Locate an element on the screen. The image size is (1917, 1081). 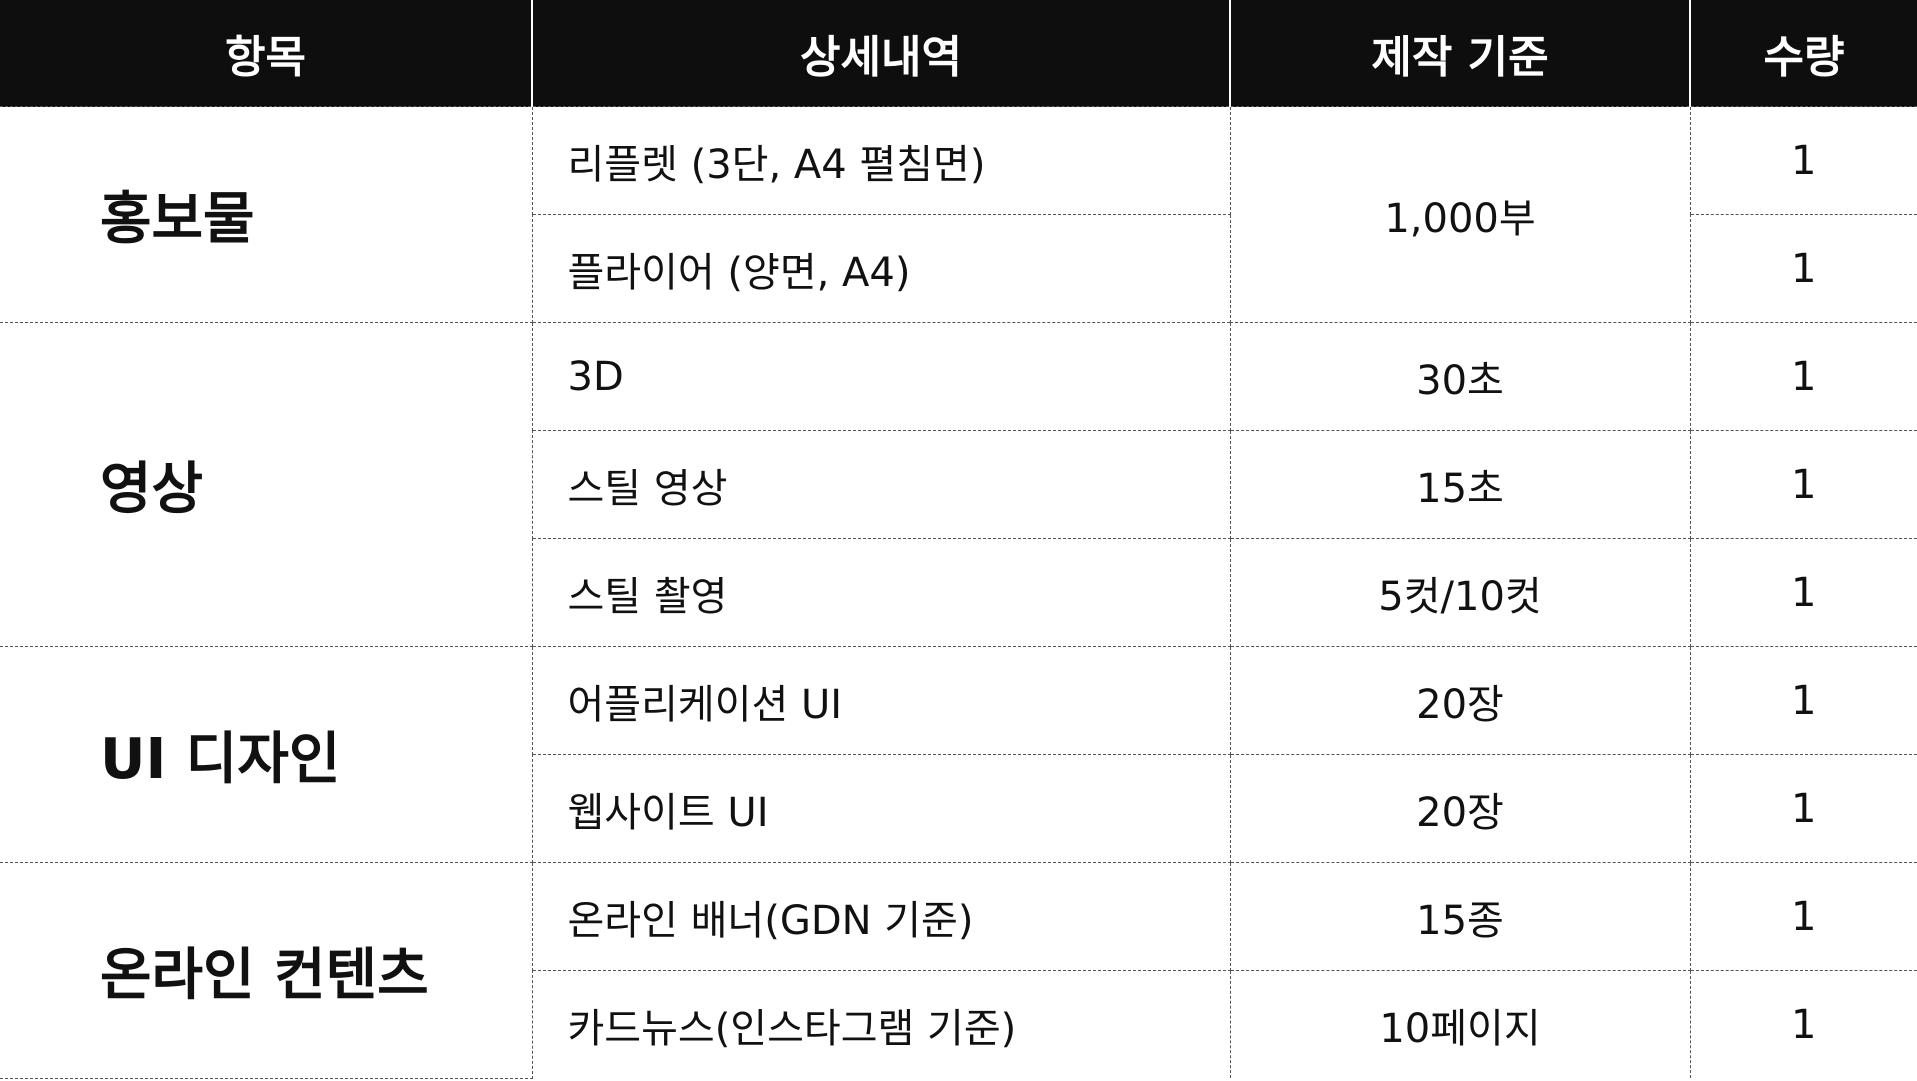
header-detail: 상세내역 is located at coordinates (881, 53).